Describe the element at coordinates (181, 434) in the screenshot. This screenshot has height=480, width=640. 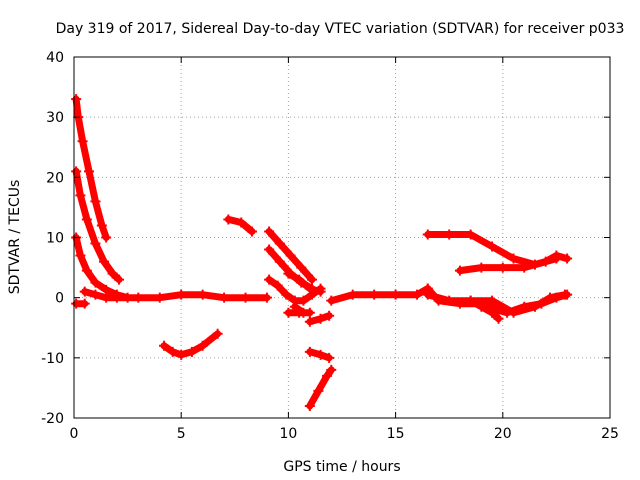
I see `x-tick-label: 5` at that location.